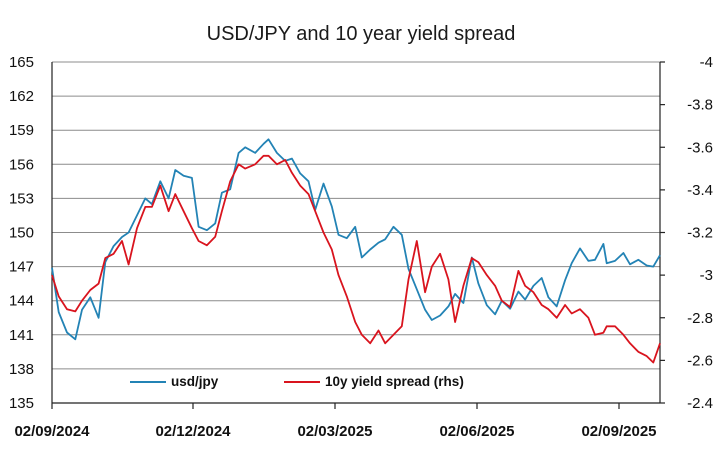 The width and height of the screenshot is (722, 459). What do you see at coordinates (700, 403) in the screenshot?
I see `y-right-tick-label: -2.4` at bounding box center [700, 403].